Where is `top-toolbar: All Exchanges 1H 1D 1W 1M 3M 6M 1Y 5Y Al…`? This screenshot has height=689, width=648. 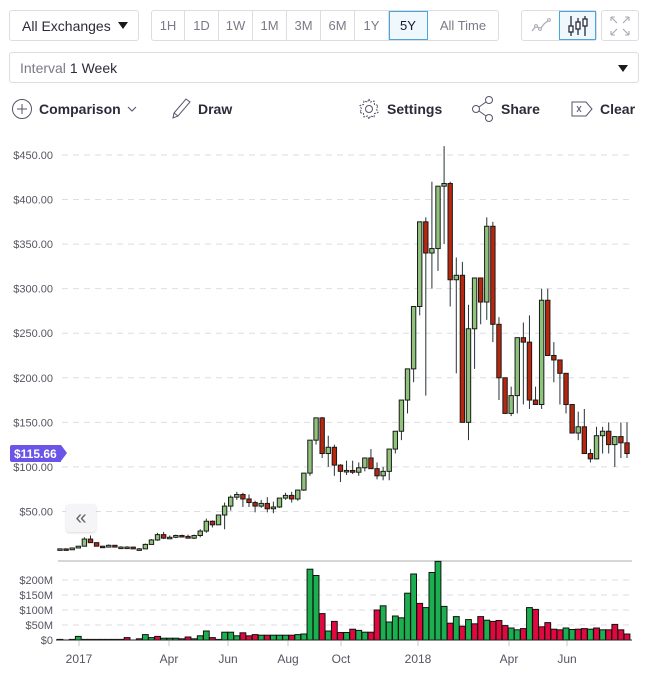 top-toolbar: All Exchanges 1H 1D 1W 1M 3M 6M 1Y 5Y Al… is located at coordinates (324, 25).